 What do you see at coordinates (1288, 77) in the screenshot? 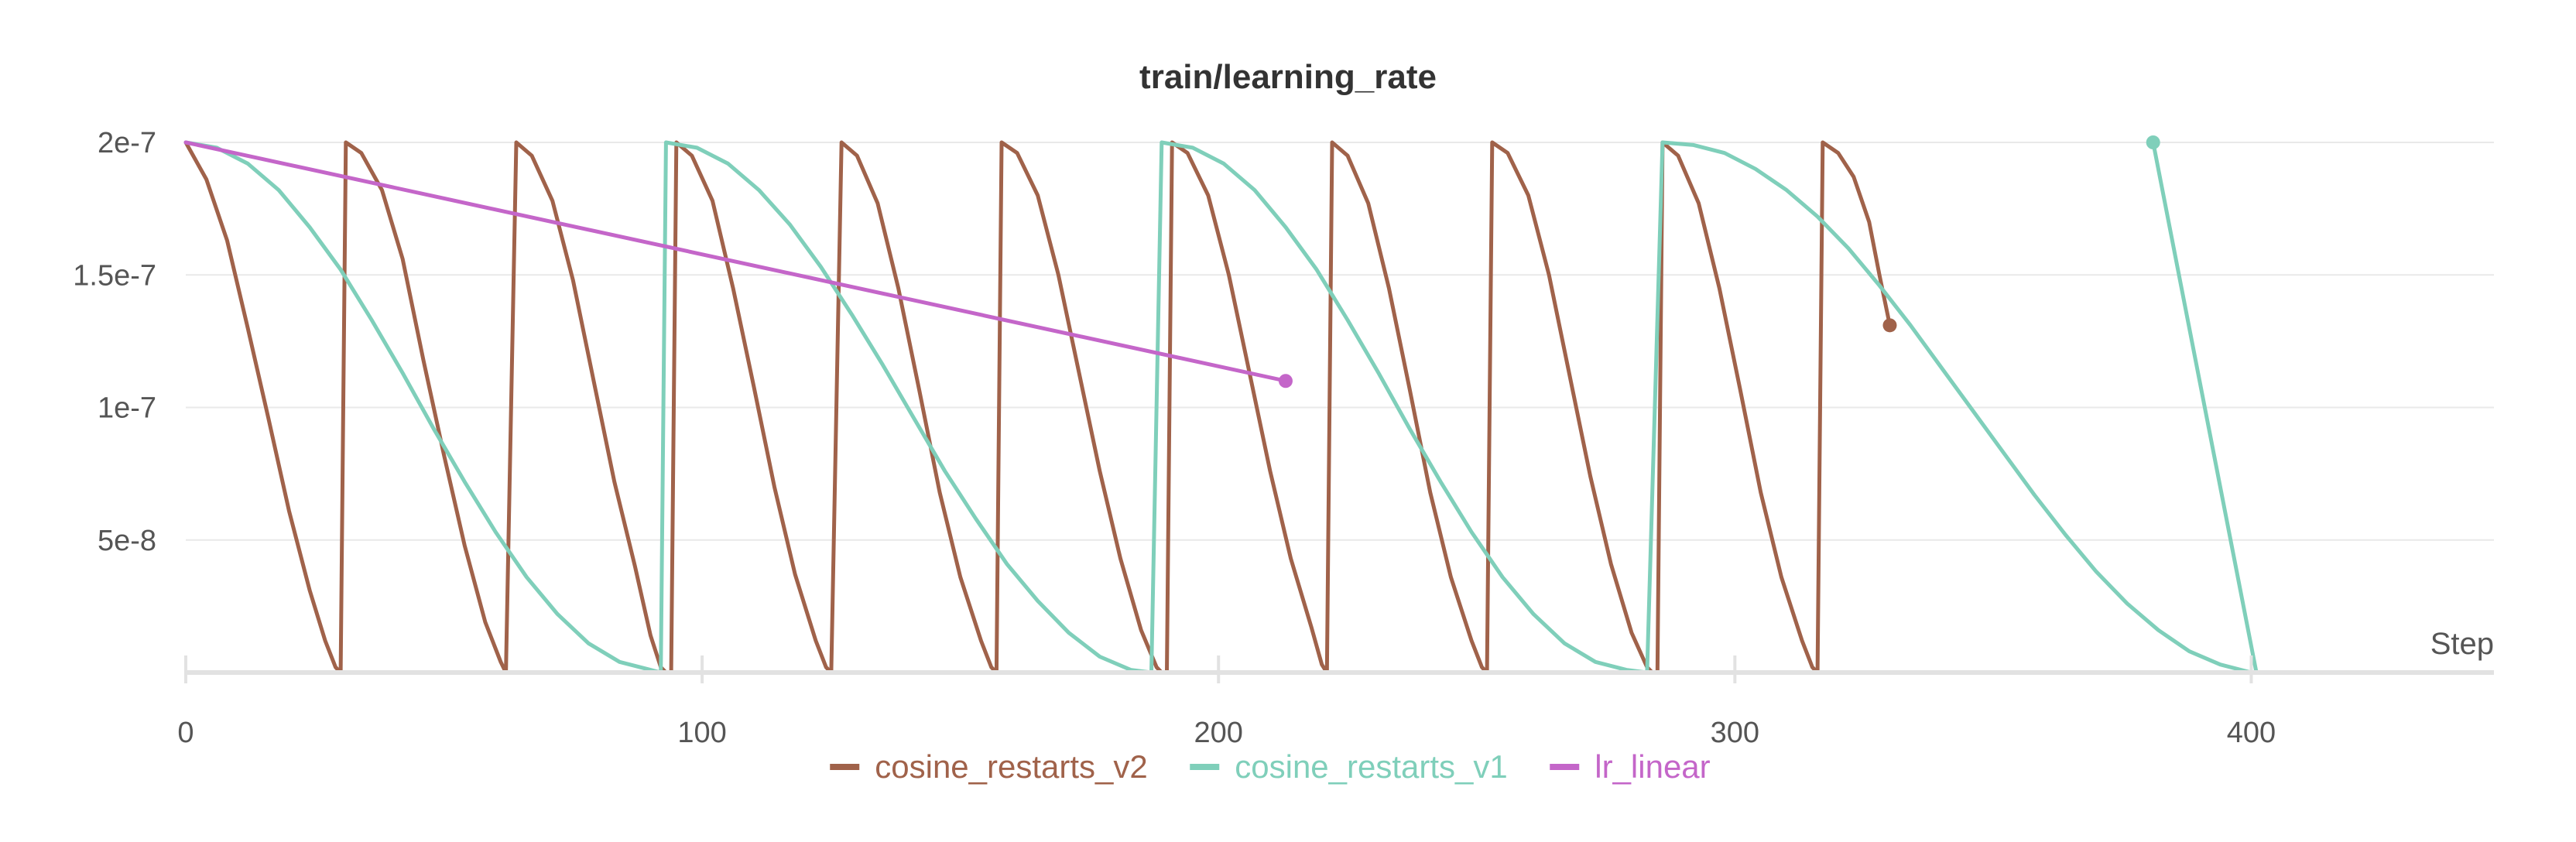
I see `chart-title: train/learning_rate` at bounding box center [1288, 77].